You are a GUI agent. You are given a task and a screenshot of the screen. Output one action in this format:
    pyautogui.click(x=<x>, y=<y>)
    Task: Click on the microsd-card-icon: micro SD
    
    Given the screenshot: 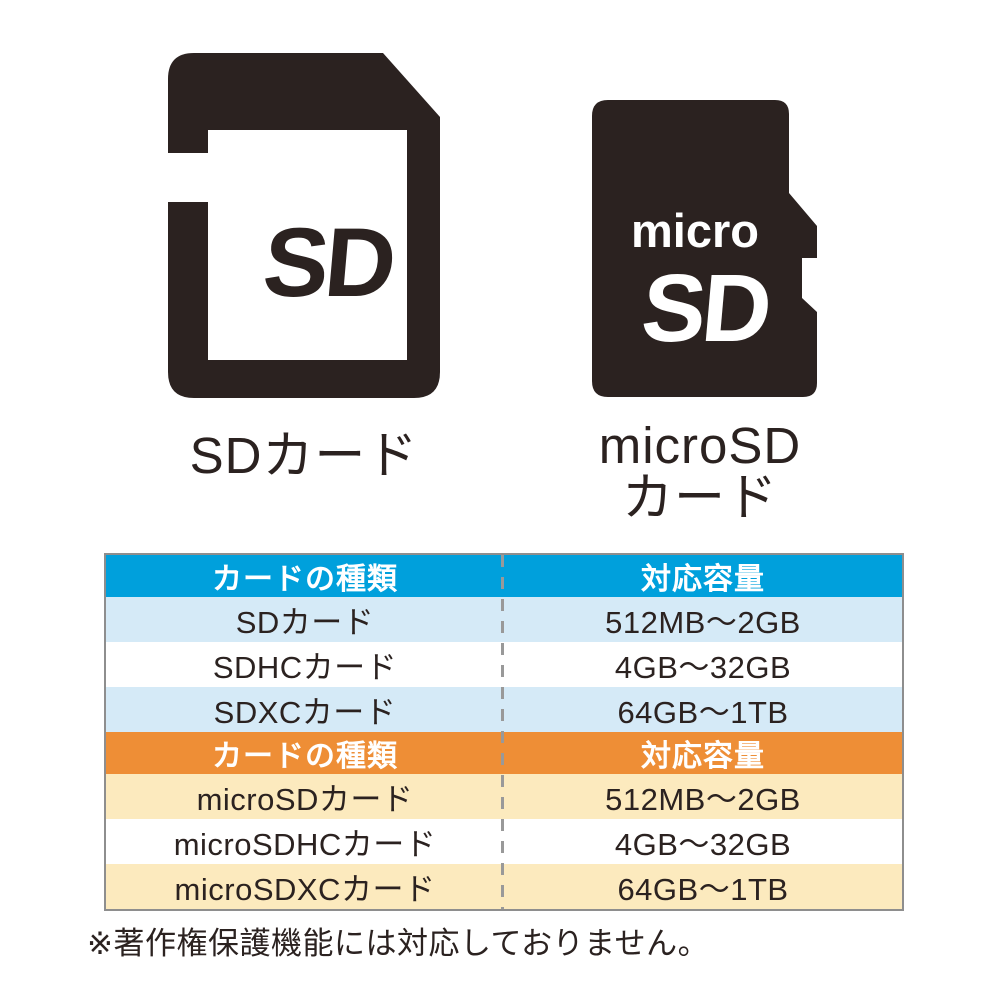 What is the action you would take?
    pyautogui.click(x=704, y=248)
    